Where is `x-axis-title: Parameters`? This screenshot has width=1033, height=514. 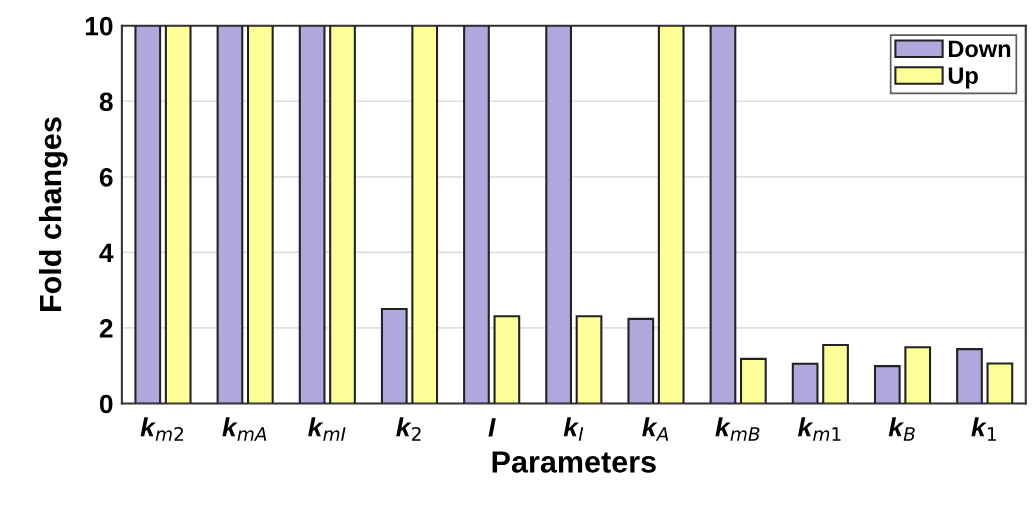
x-axis-title: Parameters is located at coordinates (574, 462).